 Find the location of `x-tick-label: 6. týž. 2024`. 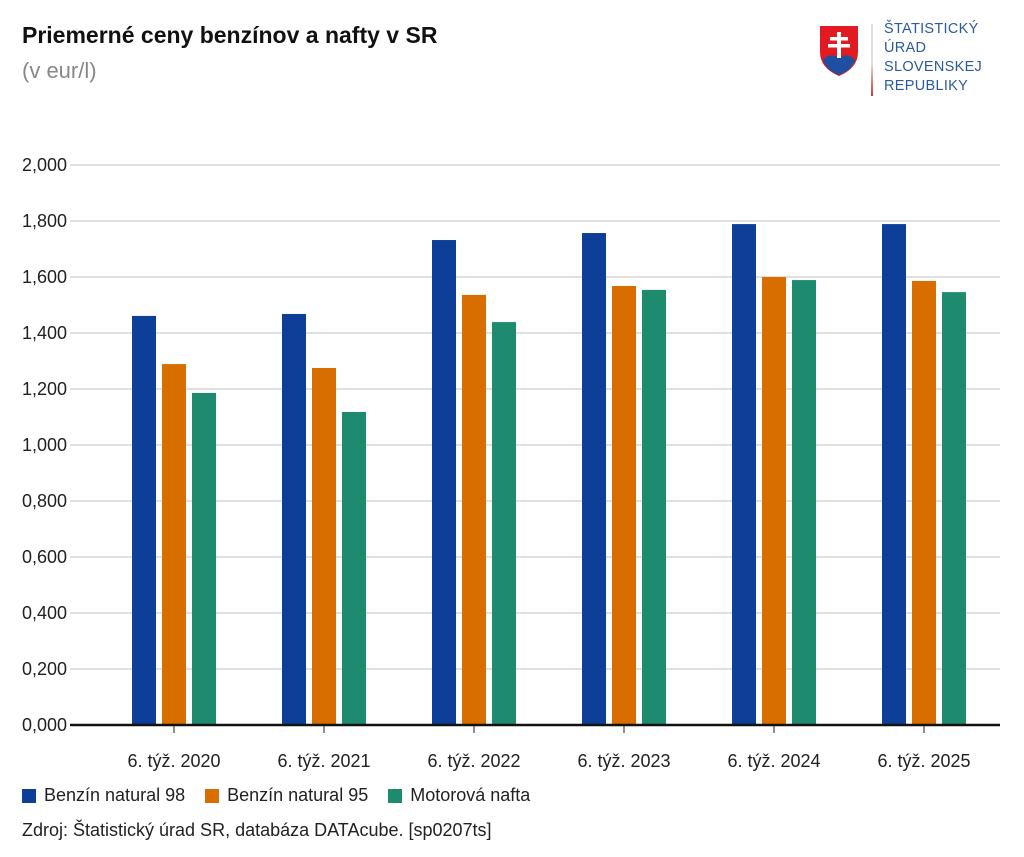

x-tick-label: 6. týž. 2024 is located at coordinates (773, 761).